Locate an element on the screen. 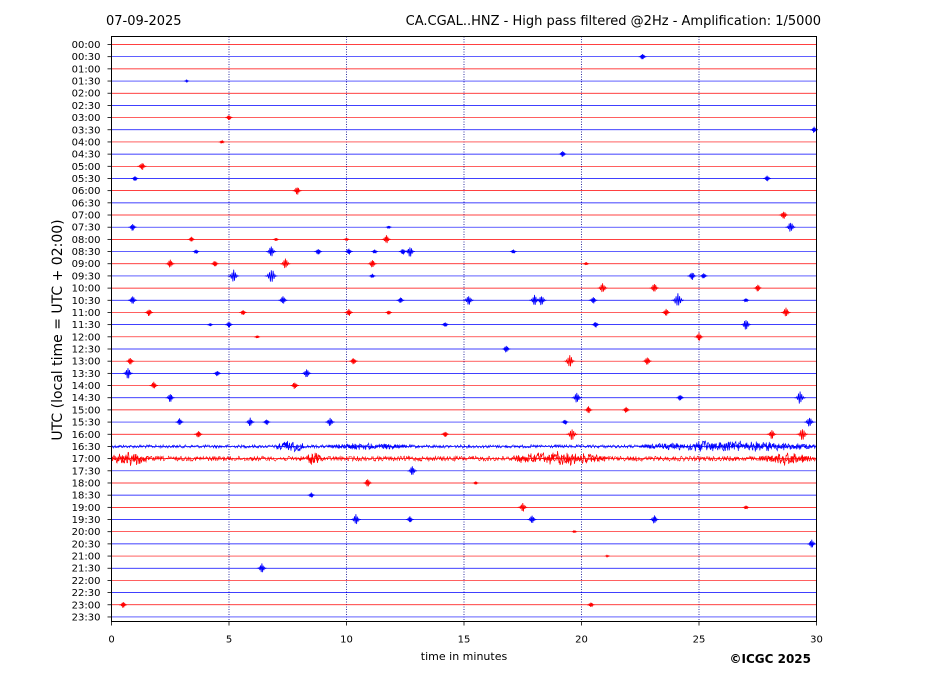 The width and height of the screenshot is (927, 696). y-tick-label: 12:00 is located at coordinates (86, 337).